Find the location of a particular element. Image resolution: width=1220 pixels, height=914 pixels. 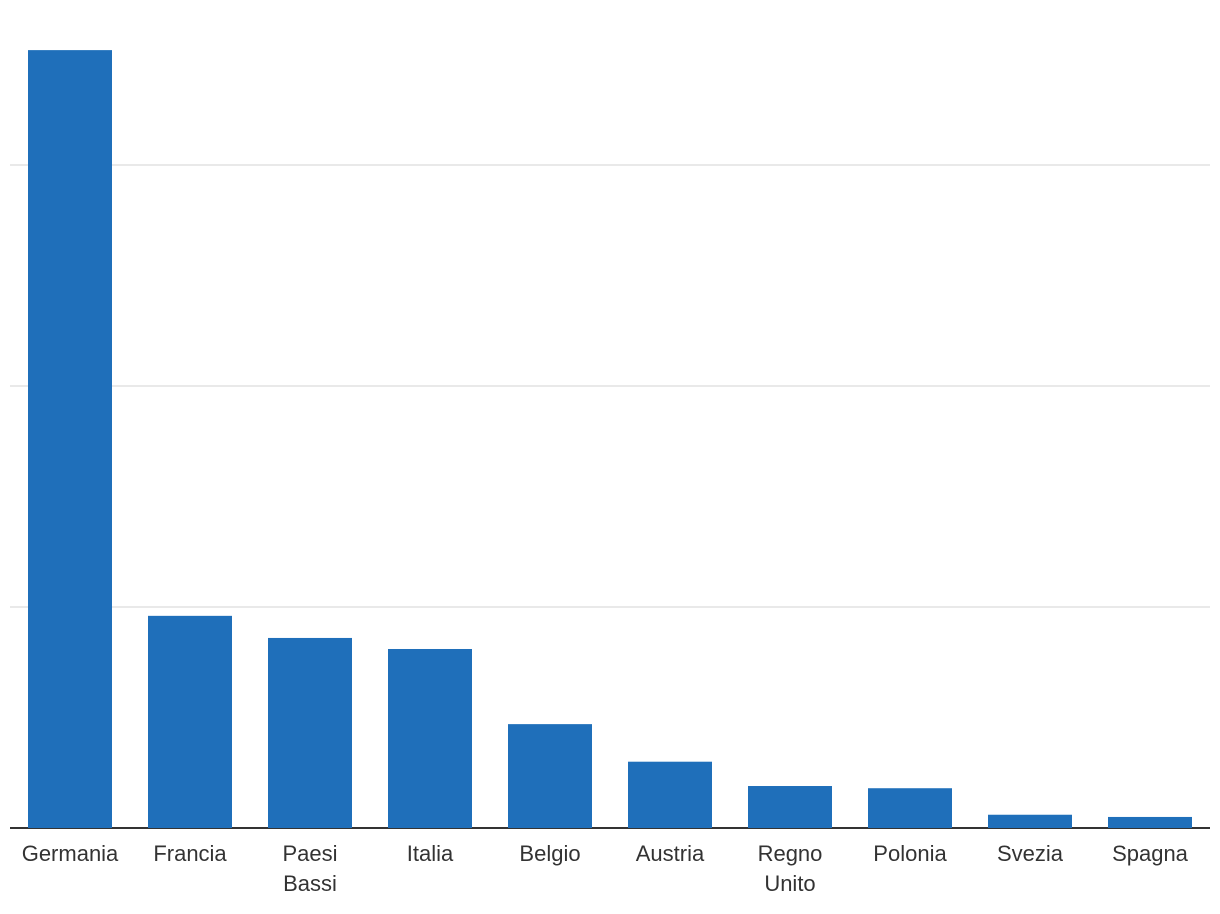

x-tick-label: Germania is located at coordinates (70, 853).